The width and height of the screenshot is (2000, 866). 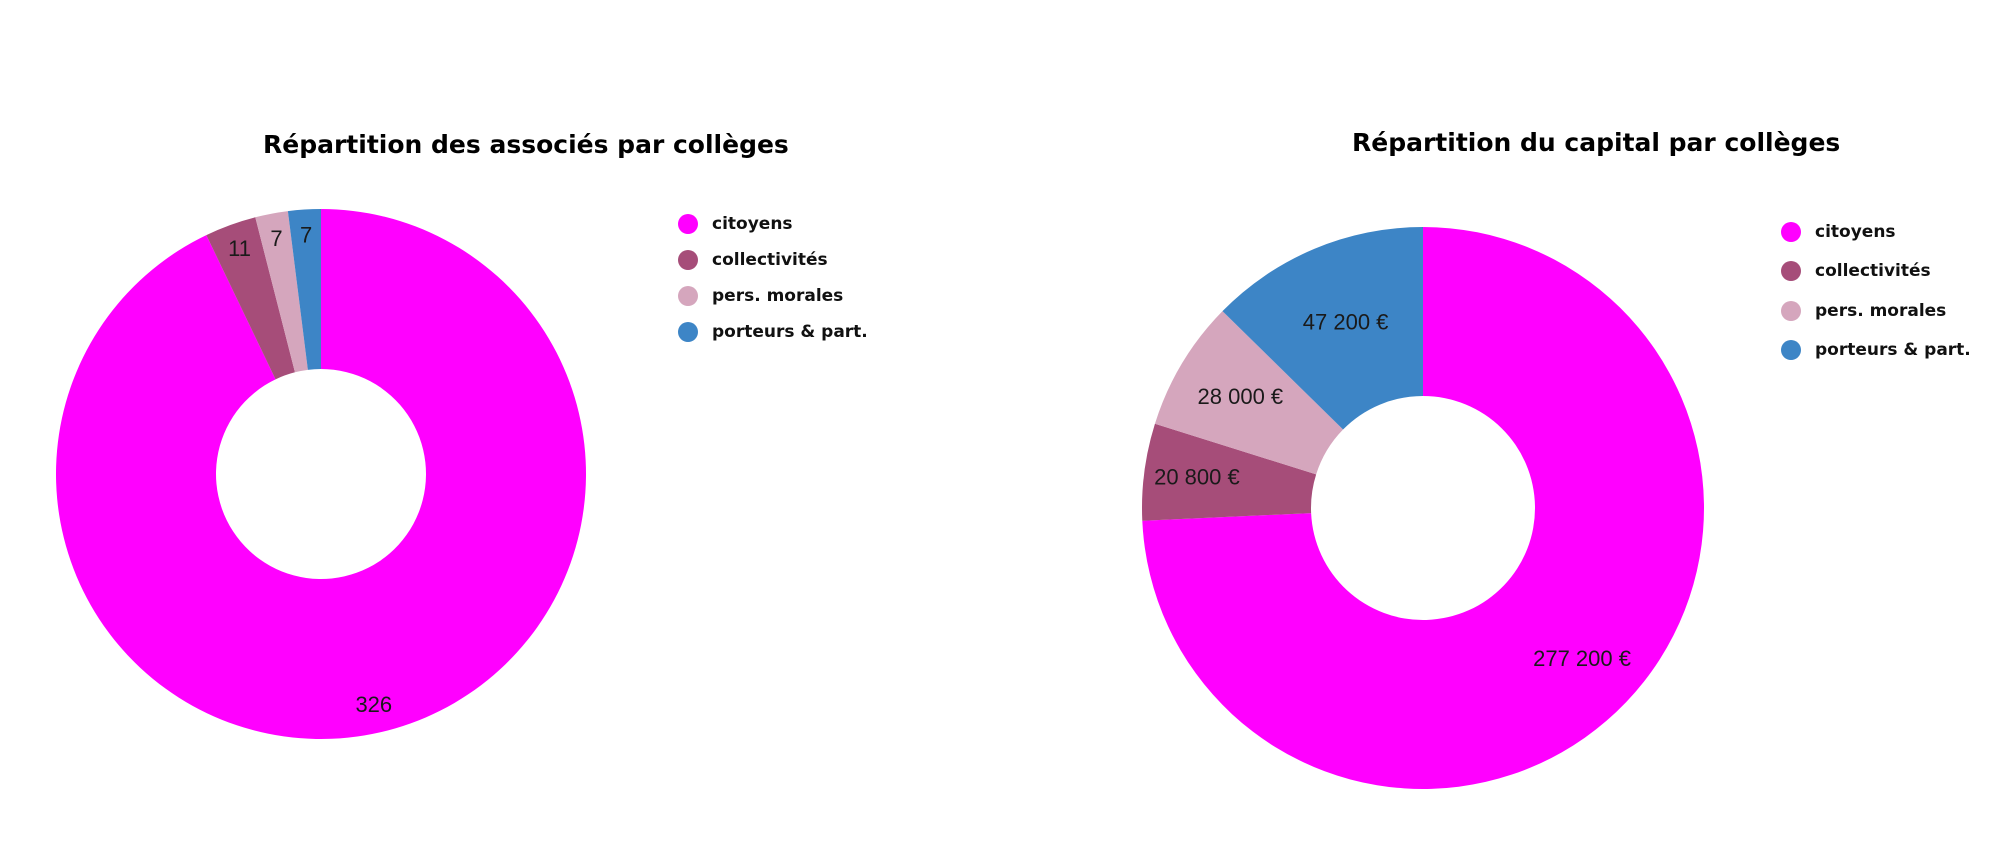 What do you see at coordinates (1582, 658) in the screenshot?
I see `slice-label-citoyens: 277 200 €` at bounding box center [1582, 658].